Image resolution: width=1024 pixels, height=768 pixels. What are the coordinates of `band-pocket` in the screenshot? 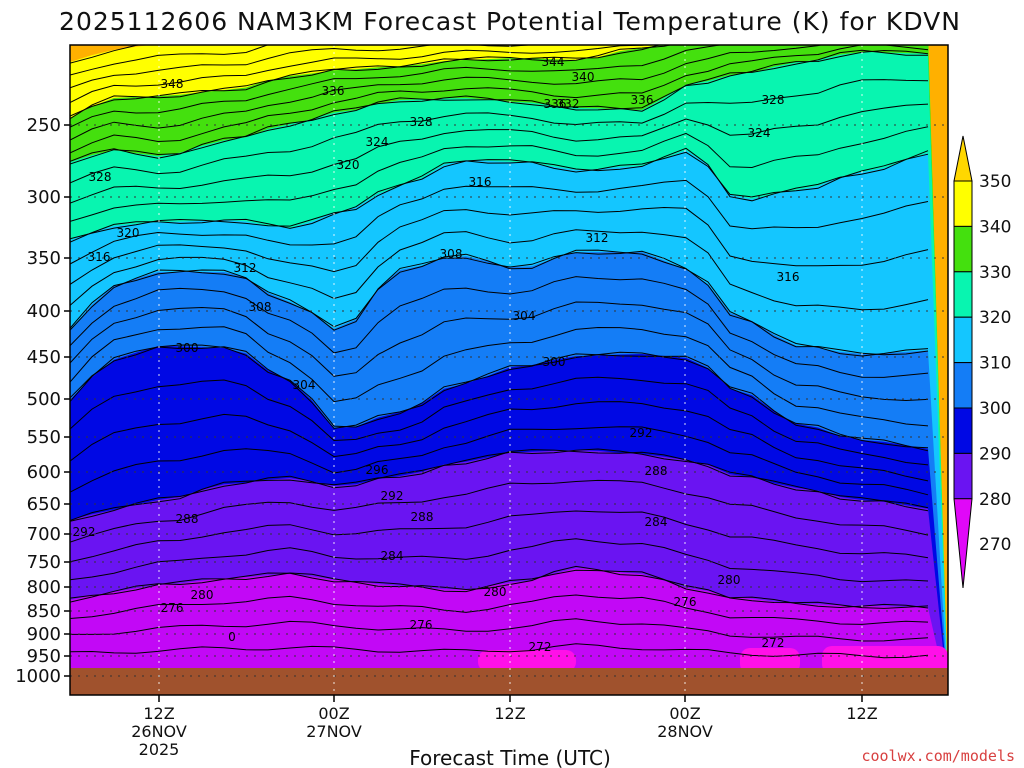 It's located at (770, 661).